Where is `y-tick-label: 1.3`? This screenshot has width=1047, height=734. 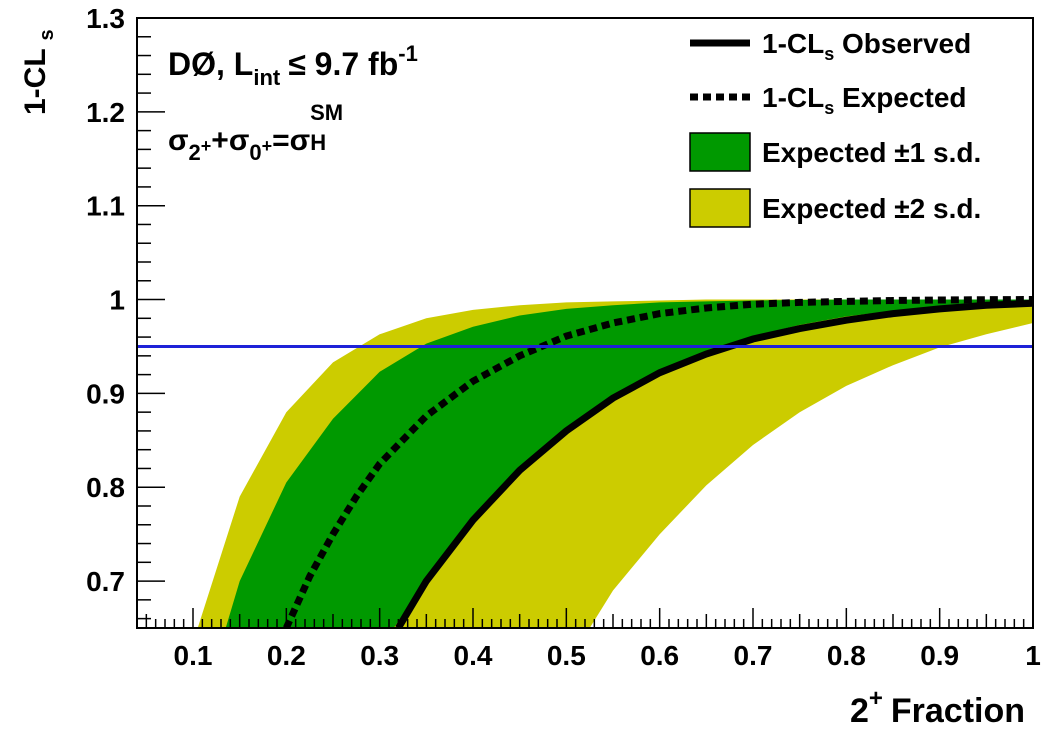
y-tick-label: 1.3 is located at coordinates (105, 18).